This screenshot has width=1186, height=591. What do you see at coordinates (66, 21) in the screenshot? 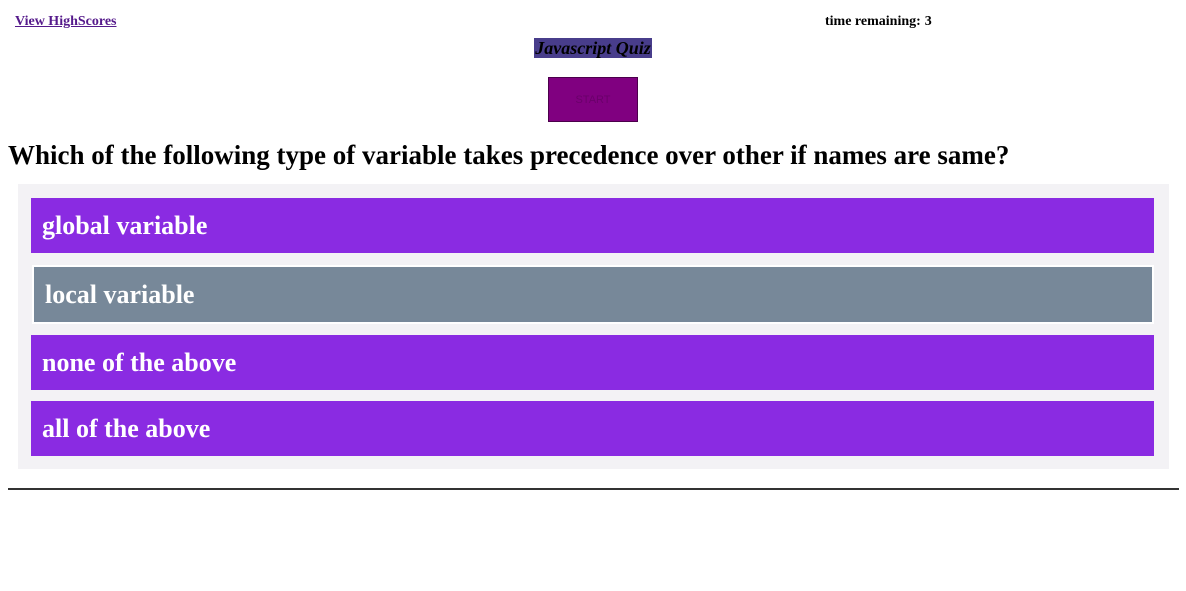
I see `view-highscores-link: View HighScores` at bounding box center [66, 21].